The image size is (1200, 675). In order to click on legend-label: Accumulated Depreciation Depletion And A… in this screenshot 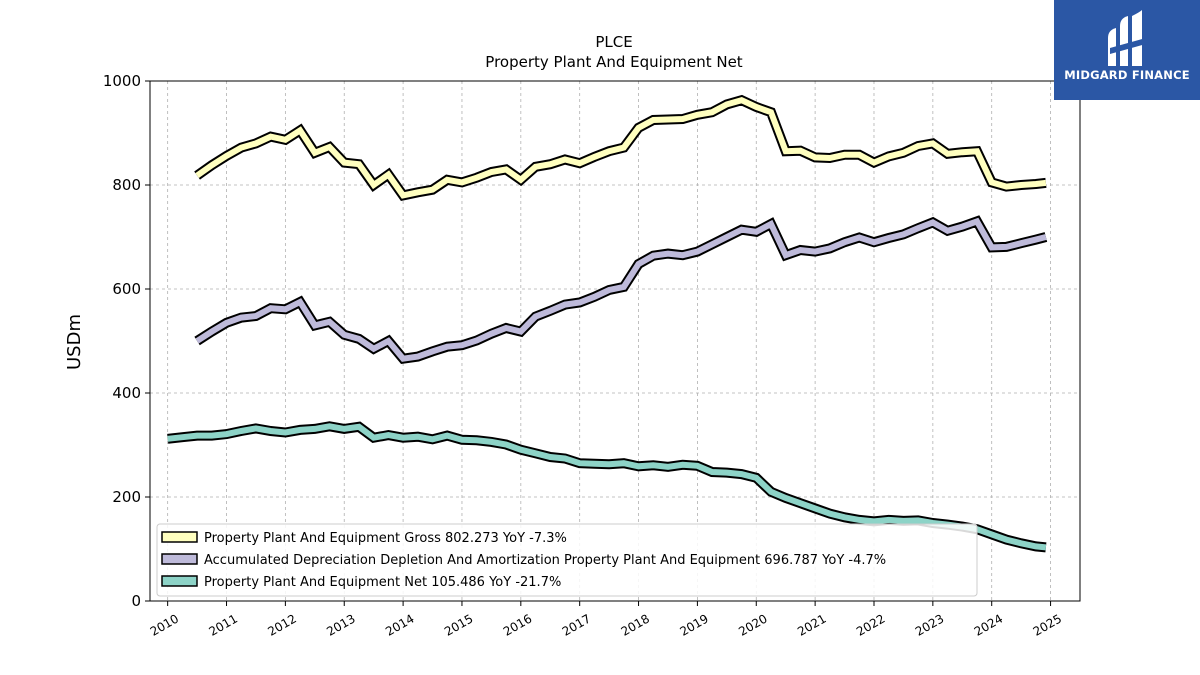, I will do `click(545, 560)`.